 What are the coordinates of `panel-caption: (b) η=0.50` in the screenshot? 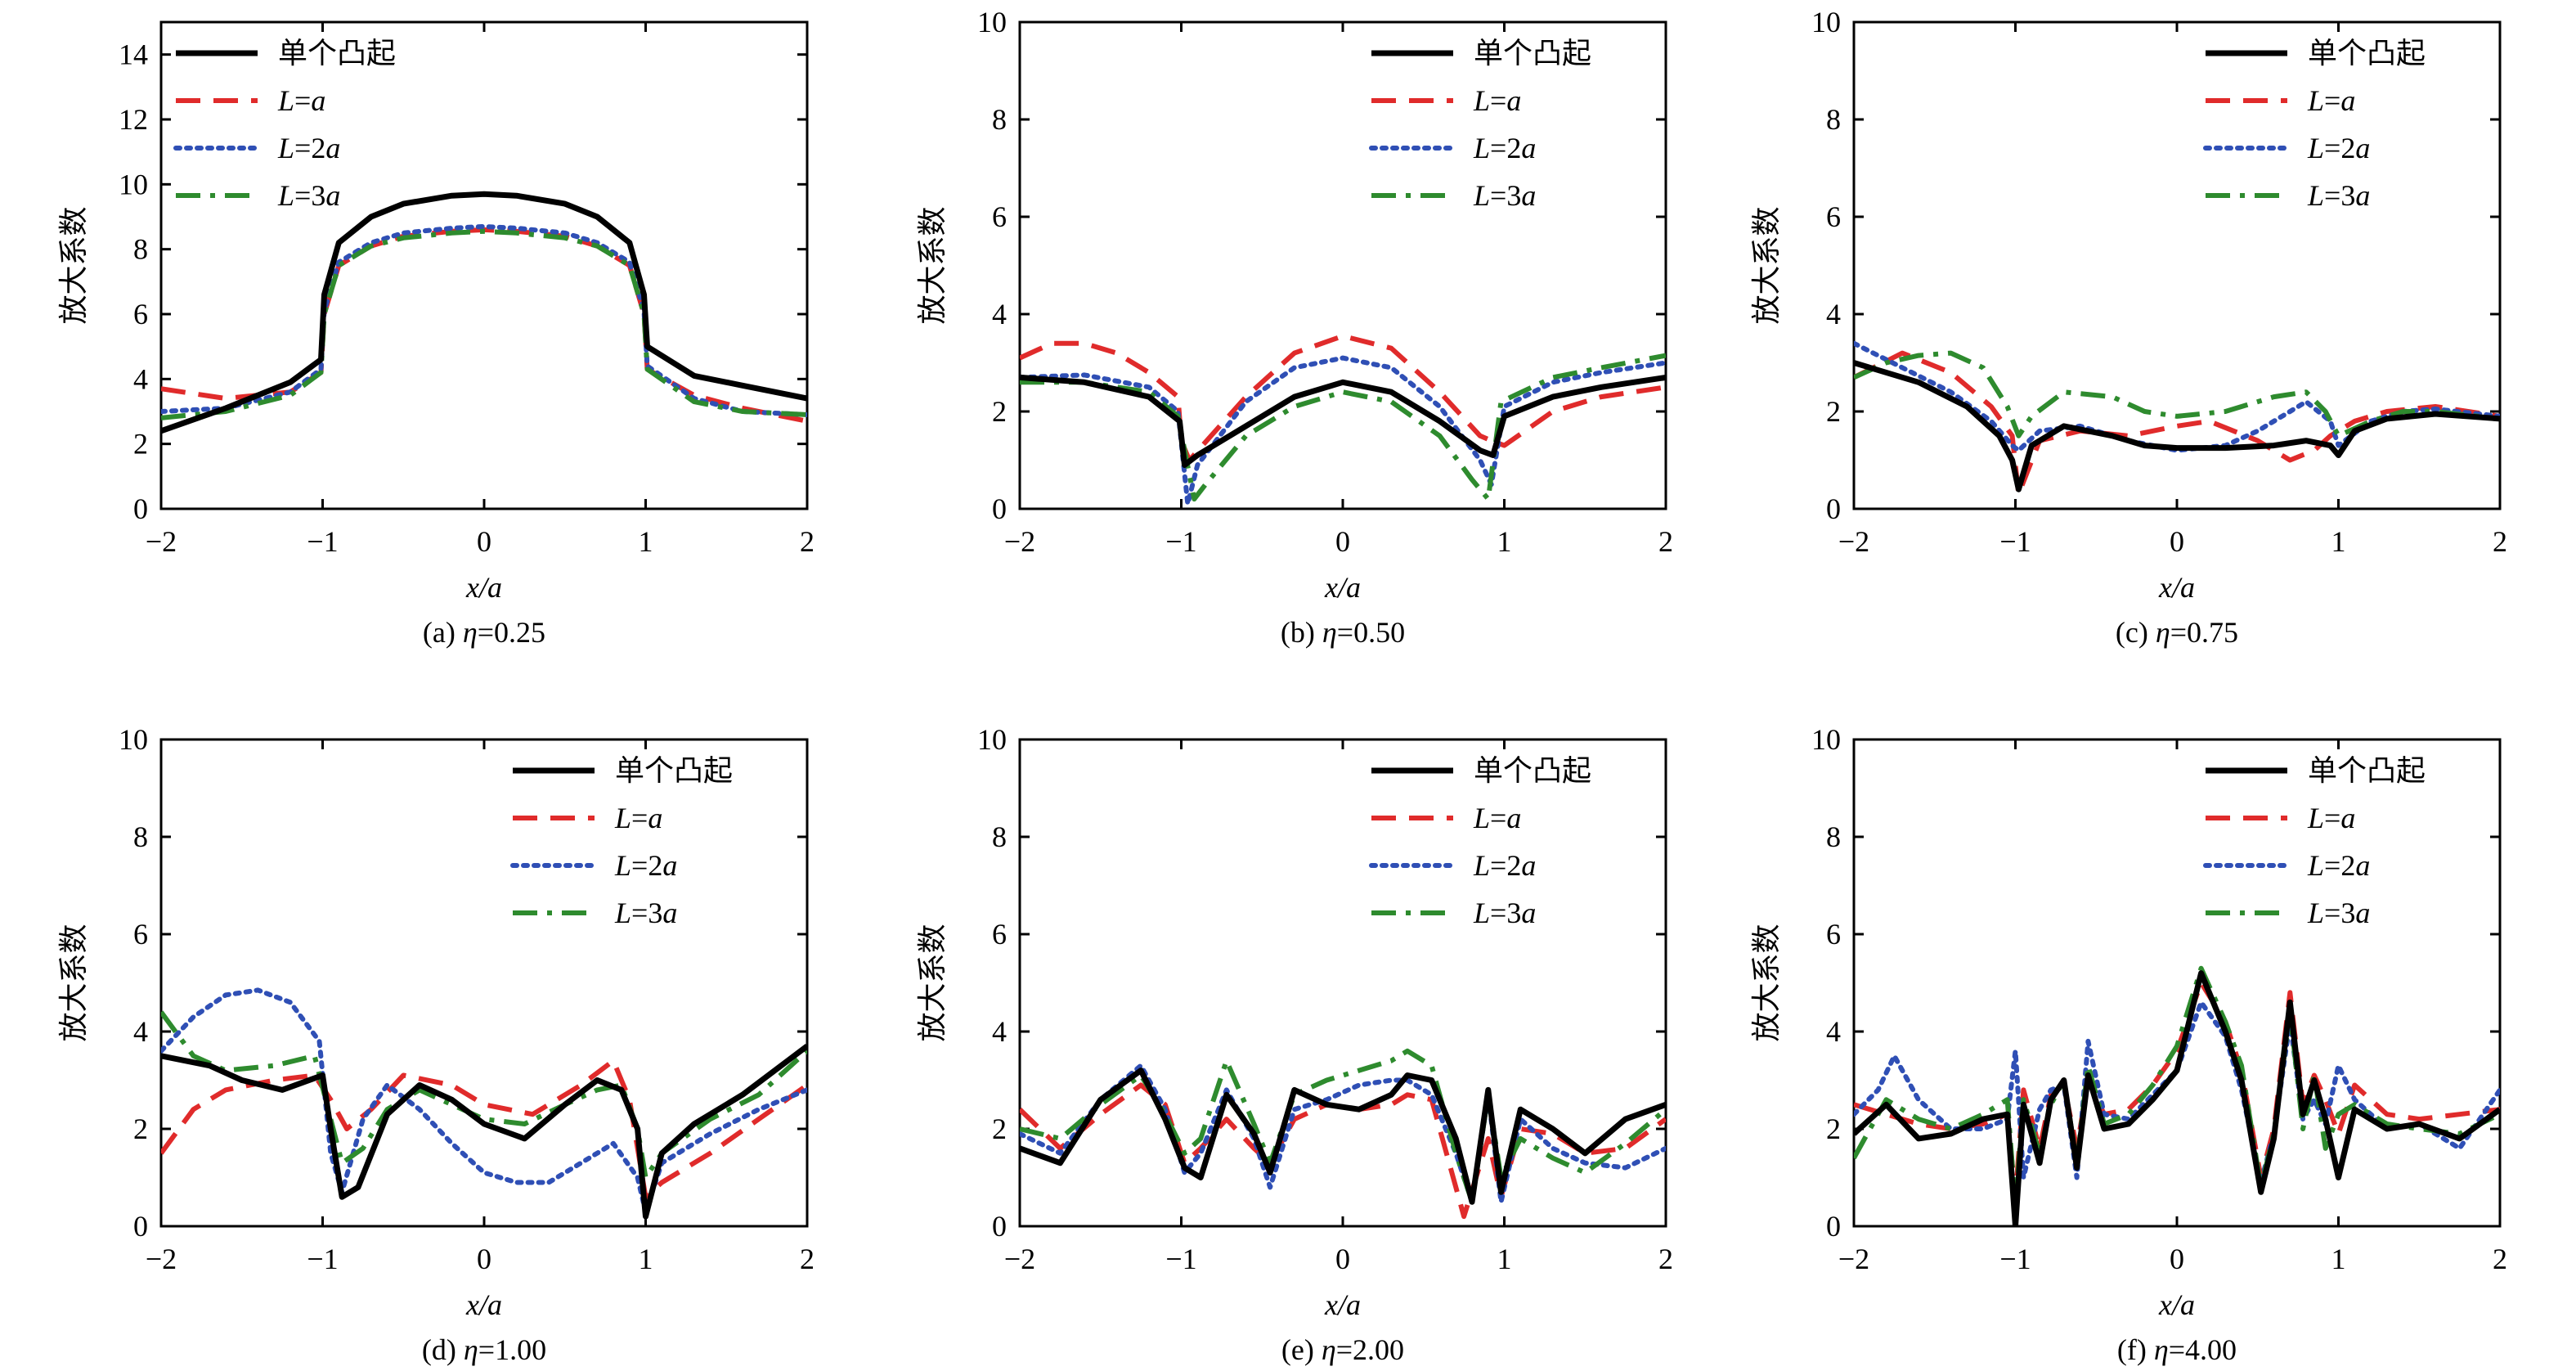 It's located at (1343, 632).